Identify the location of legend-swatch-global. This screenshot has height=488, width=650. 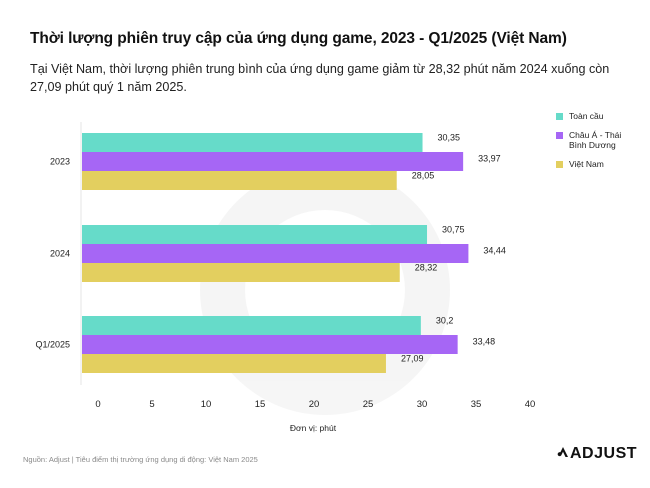
(559, 116).